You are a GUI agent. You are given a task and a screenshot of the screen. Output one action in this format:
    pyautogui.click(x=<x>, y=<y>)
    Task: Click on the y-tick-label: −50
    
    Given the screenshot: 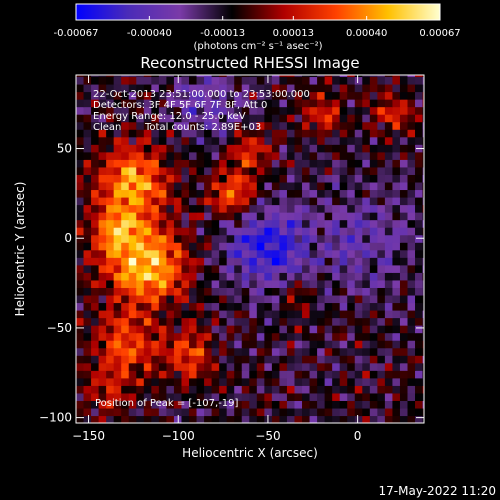 What is the action you would take?
    pyautogui.click(x=59, y=328)
    